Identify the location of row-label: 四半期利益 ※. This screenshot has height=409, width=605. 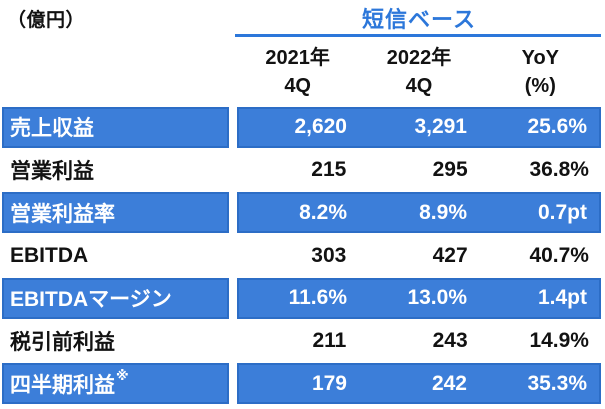
(115, 384).